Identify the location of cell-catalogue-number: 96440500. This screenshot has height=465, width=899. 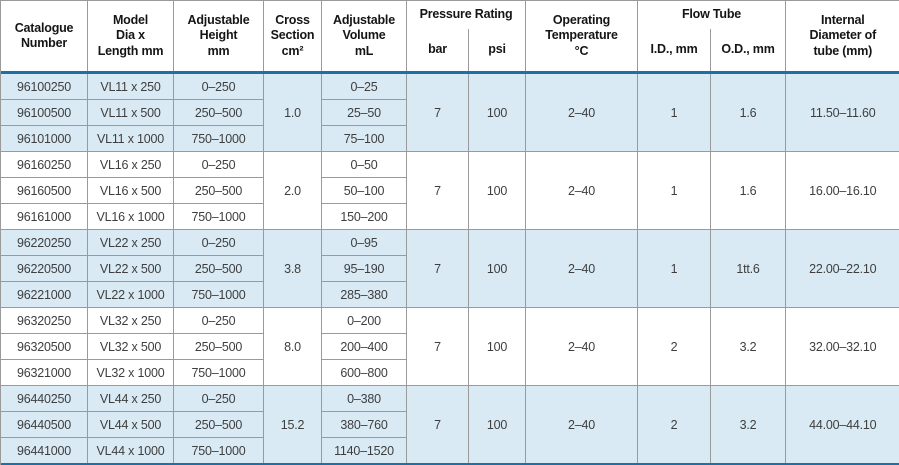
(44, 424).